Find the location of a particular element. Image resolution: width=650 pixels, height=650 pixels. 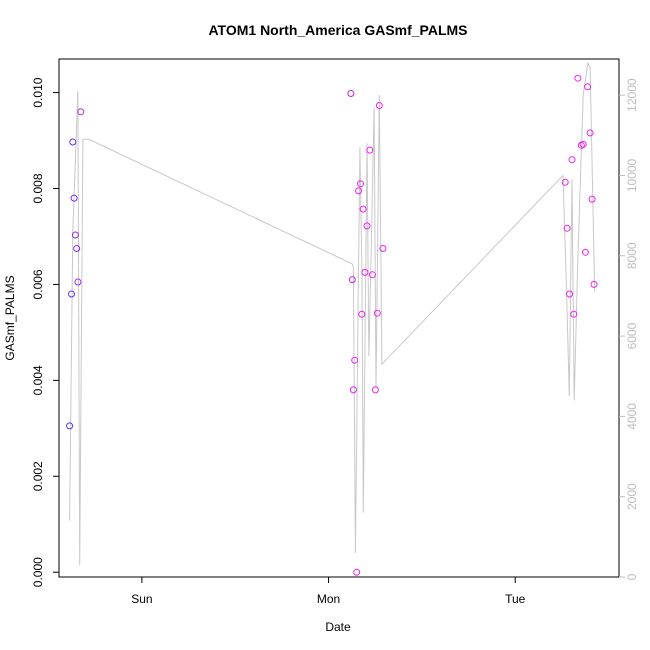

y-tick-label: 0.006 is located at coordinates (38, 284).